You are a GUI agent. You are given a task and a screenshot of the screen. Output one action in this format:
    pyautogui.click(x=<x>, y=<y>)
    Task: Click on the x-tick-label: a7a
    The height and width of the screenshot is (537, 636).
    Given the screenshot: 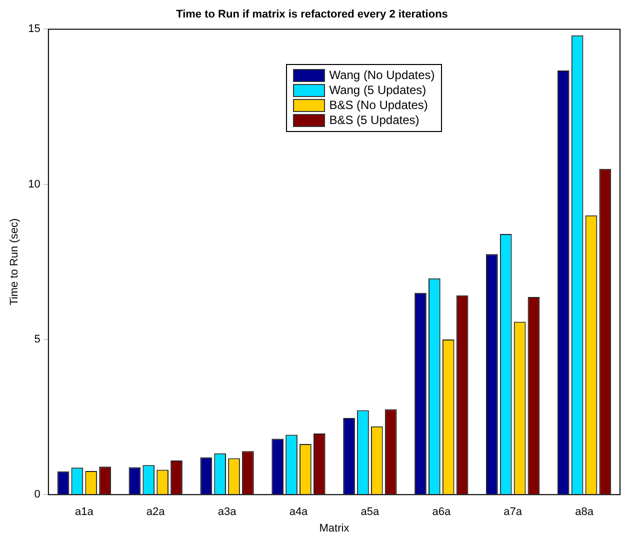 What is the action you would take?
    pyautogui.click(x=513, y=512)
    